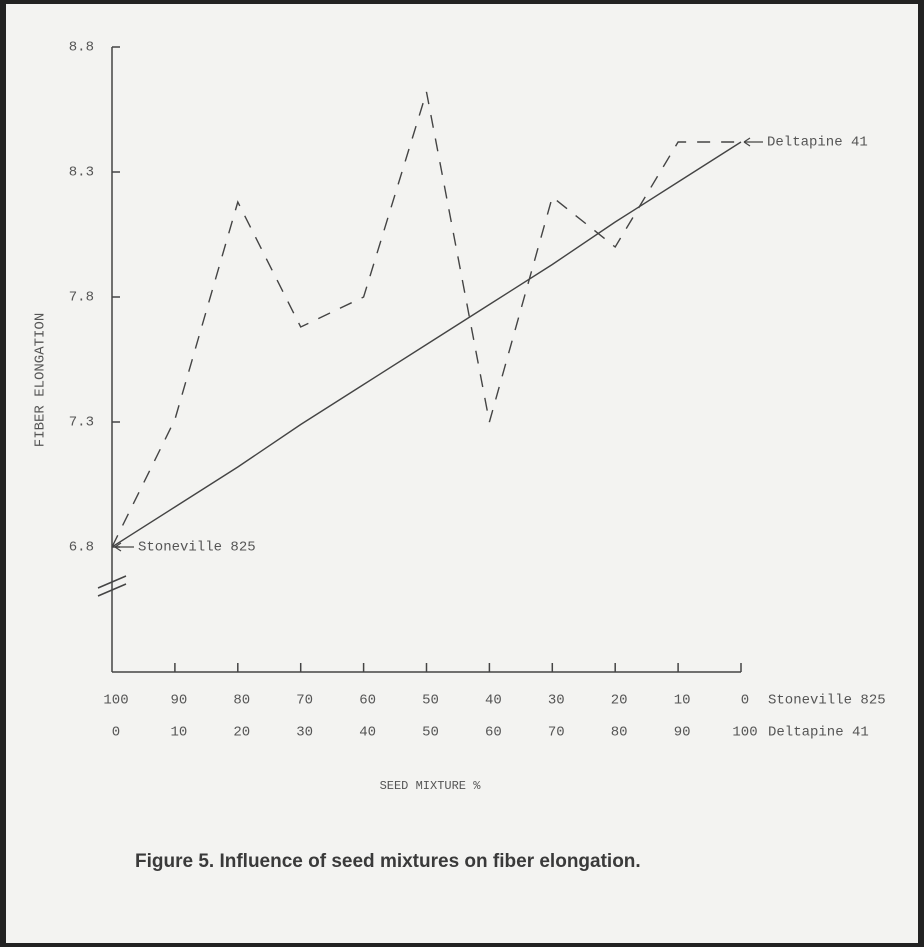 Image resolution: width=924 pixels, height=947 pixels. What do you see at coordinates (81, 423) in the screenshot?
I see `y-tick-label: 7.3` at bounding box center [81, 423].